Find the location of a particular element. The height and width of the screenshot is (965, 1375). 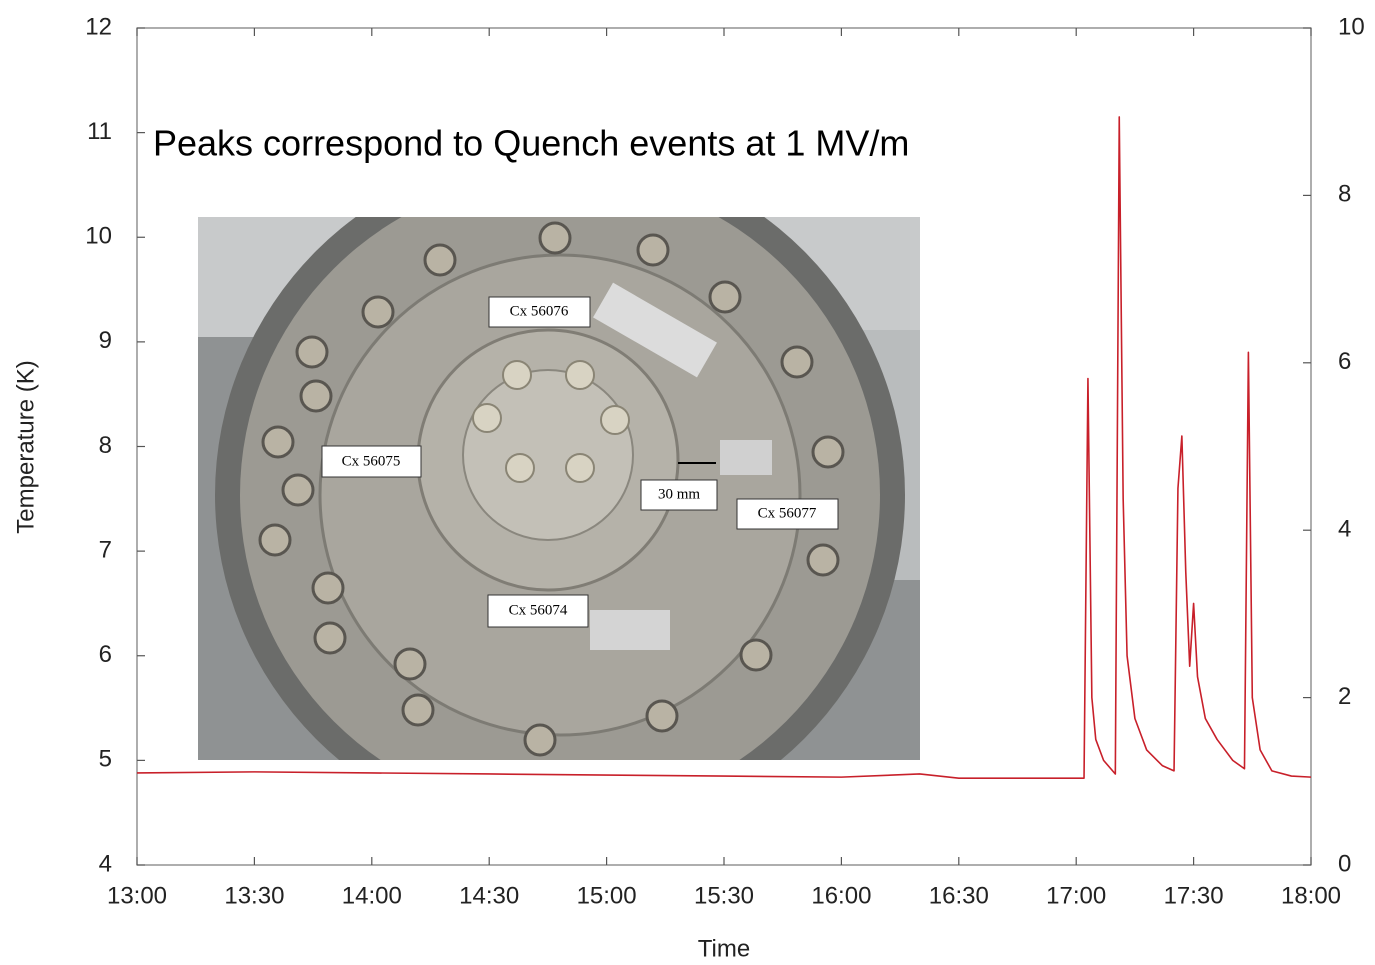

photo-label: Cx 56074 is located at coordinates (538, 610).